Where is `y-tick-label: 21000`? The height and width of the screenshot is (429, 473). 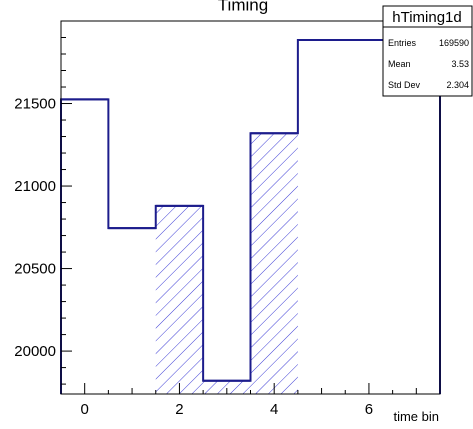
y-tick-label: 21000 is located at coordinates (35, 186).